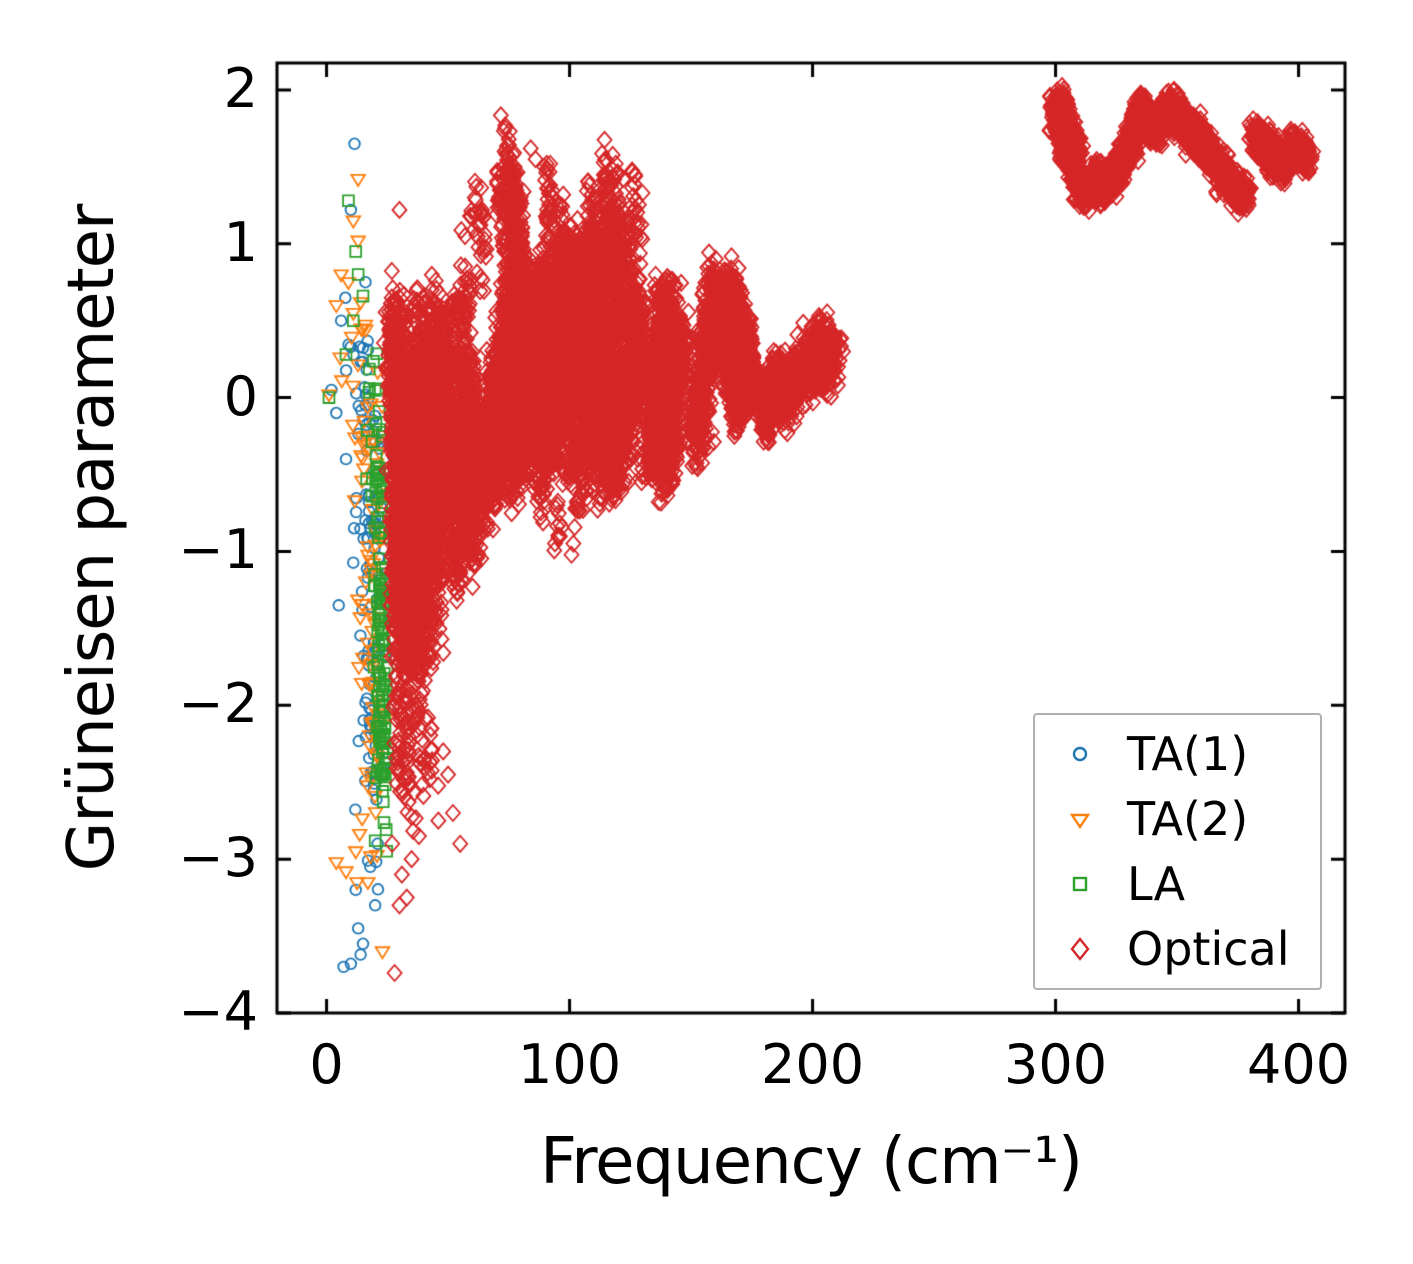 The image size is (1413, 1264). What do you see at coordinates (1080, 949) in the screenshot?
I see `diamond-marker-icon` at bounding box center [1080, 949].